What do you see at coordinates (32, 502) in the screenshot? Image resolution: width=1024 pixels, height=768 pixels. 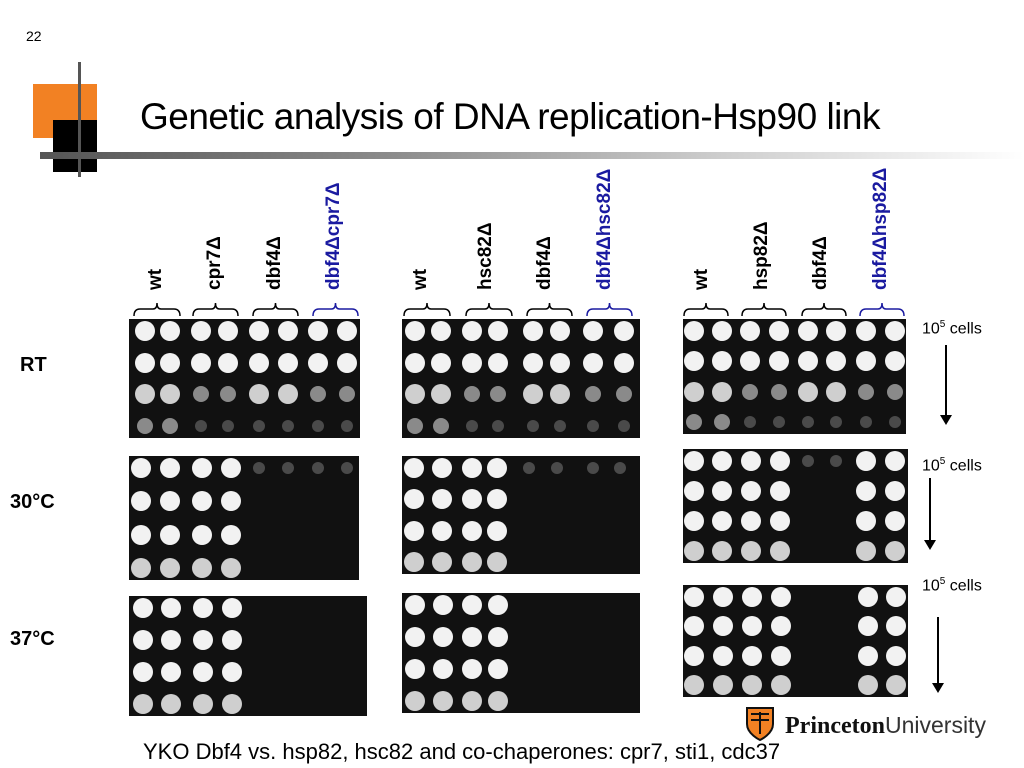 I see `row-label-30c: 30°C` at bounding box center [32, 502].